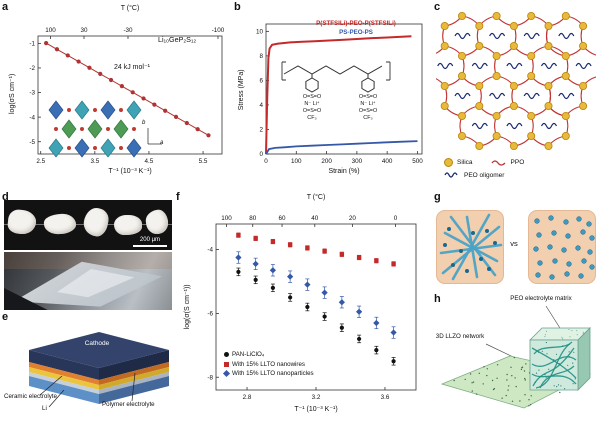  I want to click on li-leader-line, so click(56, 398).